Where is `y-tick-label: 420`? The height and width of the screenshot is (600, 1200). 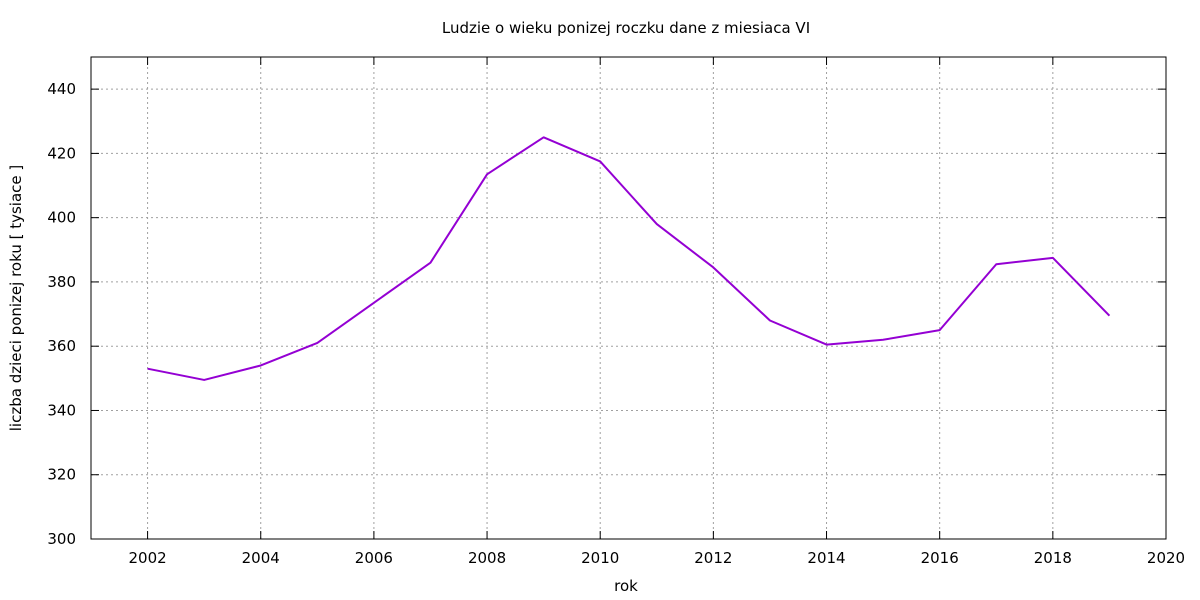 y-tick-label: 420 is located at coordinates (61, 153).